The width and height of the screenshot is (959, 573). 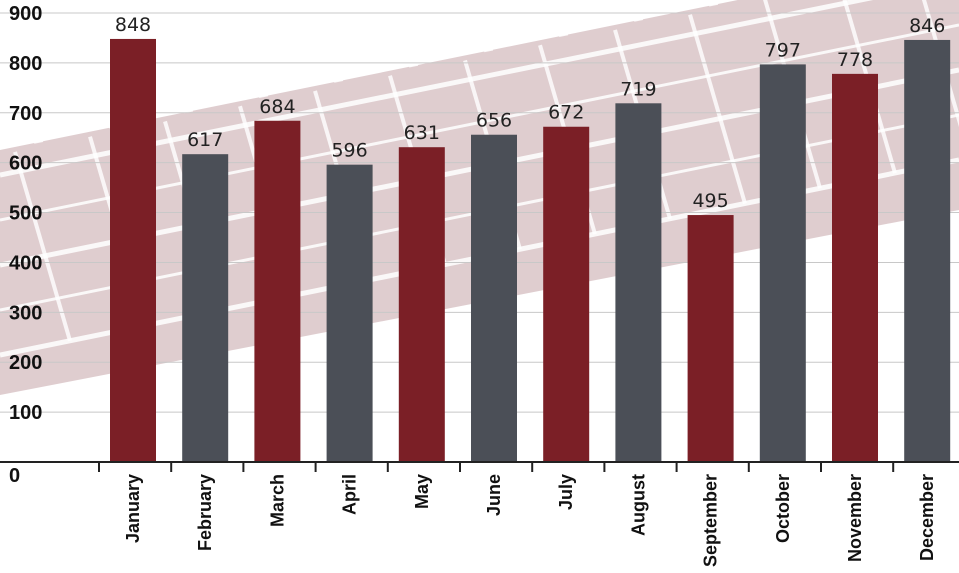 What do you see at coordinates (494, 495) in the screenshot?
I see `x-tick-label: June` at bounding box center [494, 495].